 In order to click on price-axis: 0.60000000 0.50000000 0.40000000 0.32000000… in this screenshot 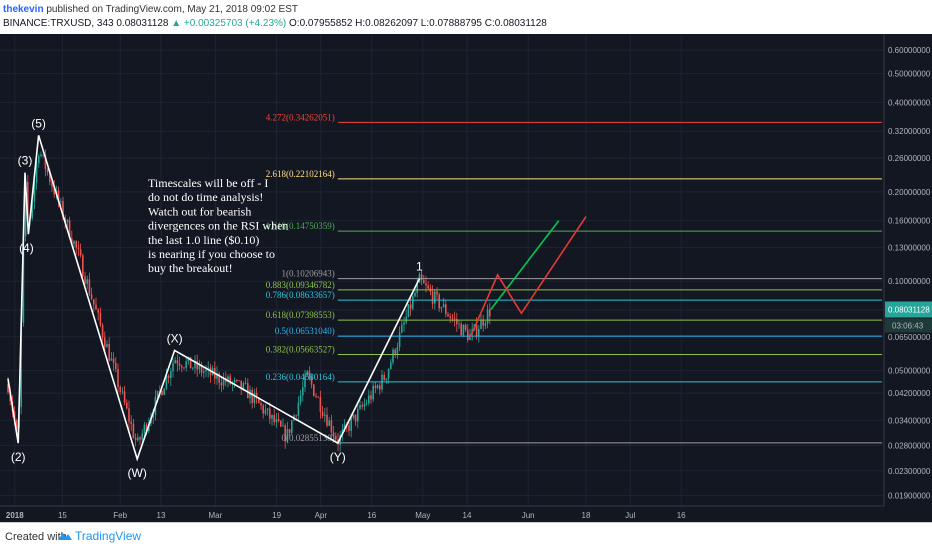, I will do `click(907, 278)`.